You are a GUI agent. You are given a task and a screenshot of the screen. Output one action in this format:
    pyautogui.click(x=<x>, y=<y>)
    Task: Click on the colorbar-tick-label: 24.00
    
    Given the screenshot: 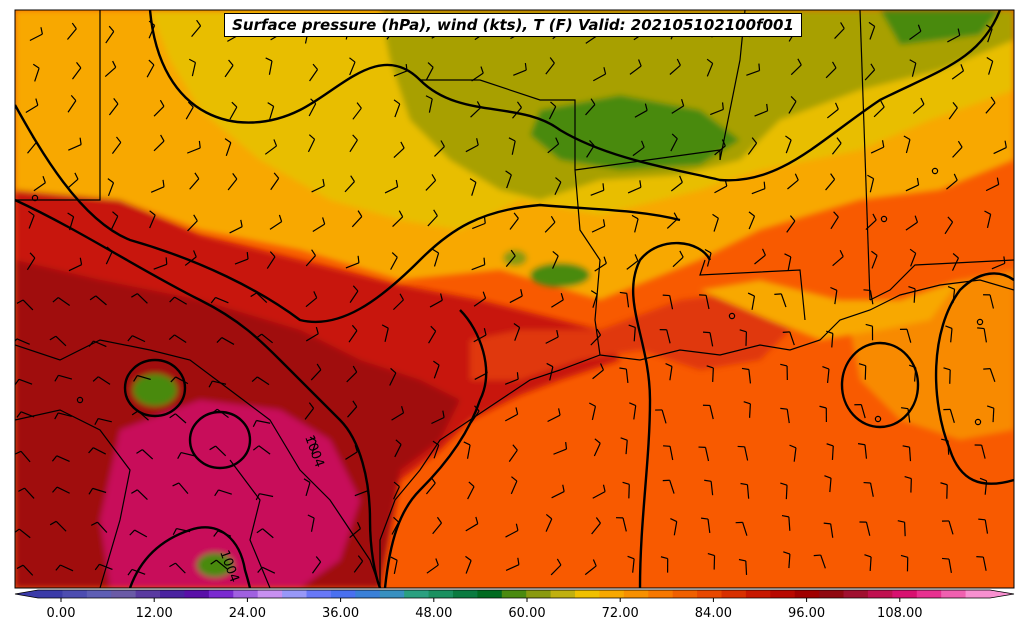 What is the action you would take?
    pyautogui.click(x=247, y=613)
    